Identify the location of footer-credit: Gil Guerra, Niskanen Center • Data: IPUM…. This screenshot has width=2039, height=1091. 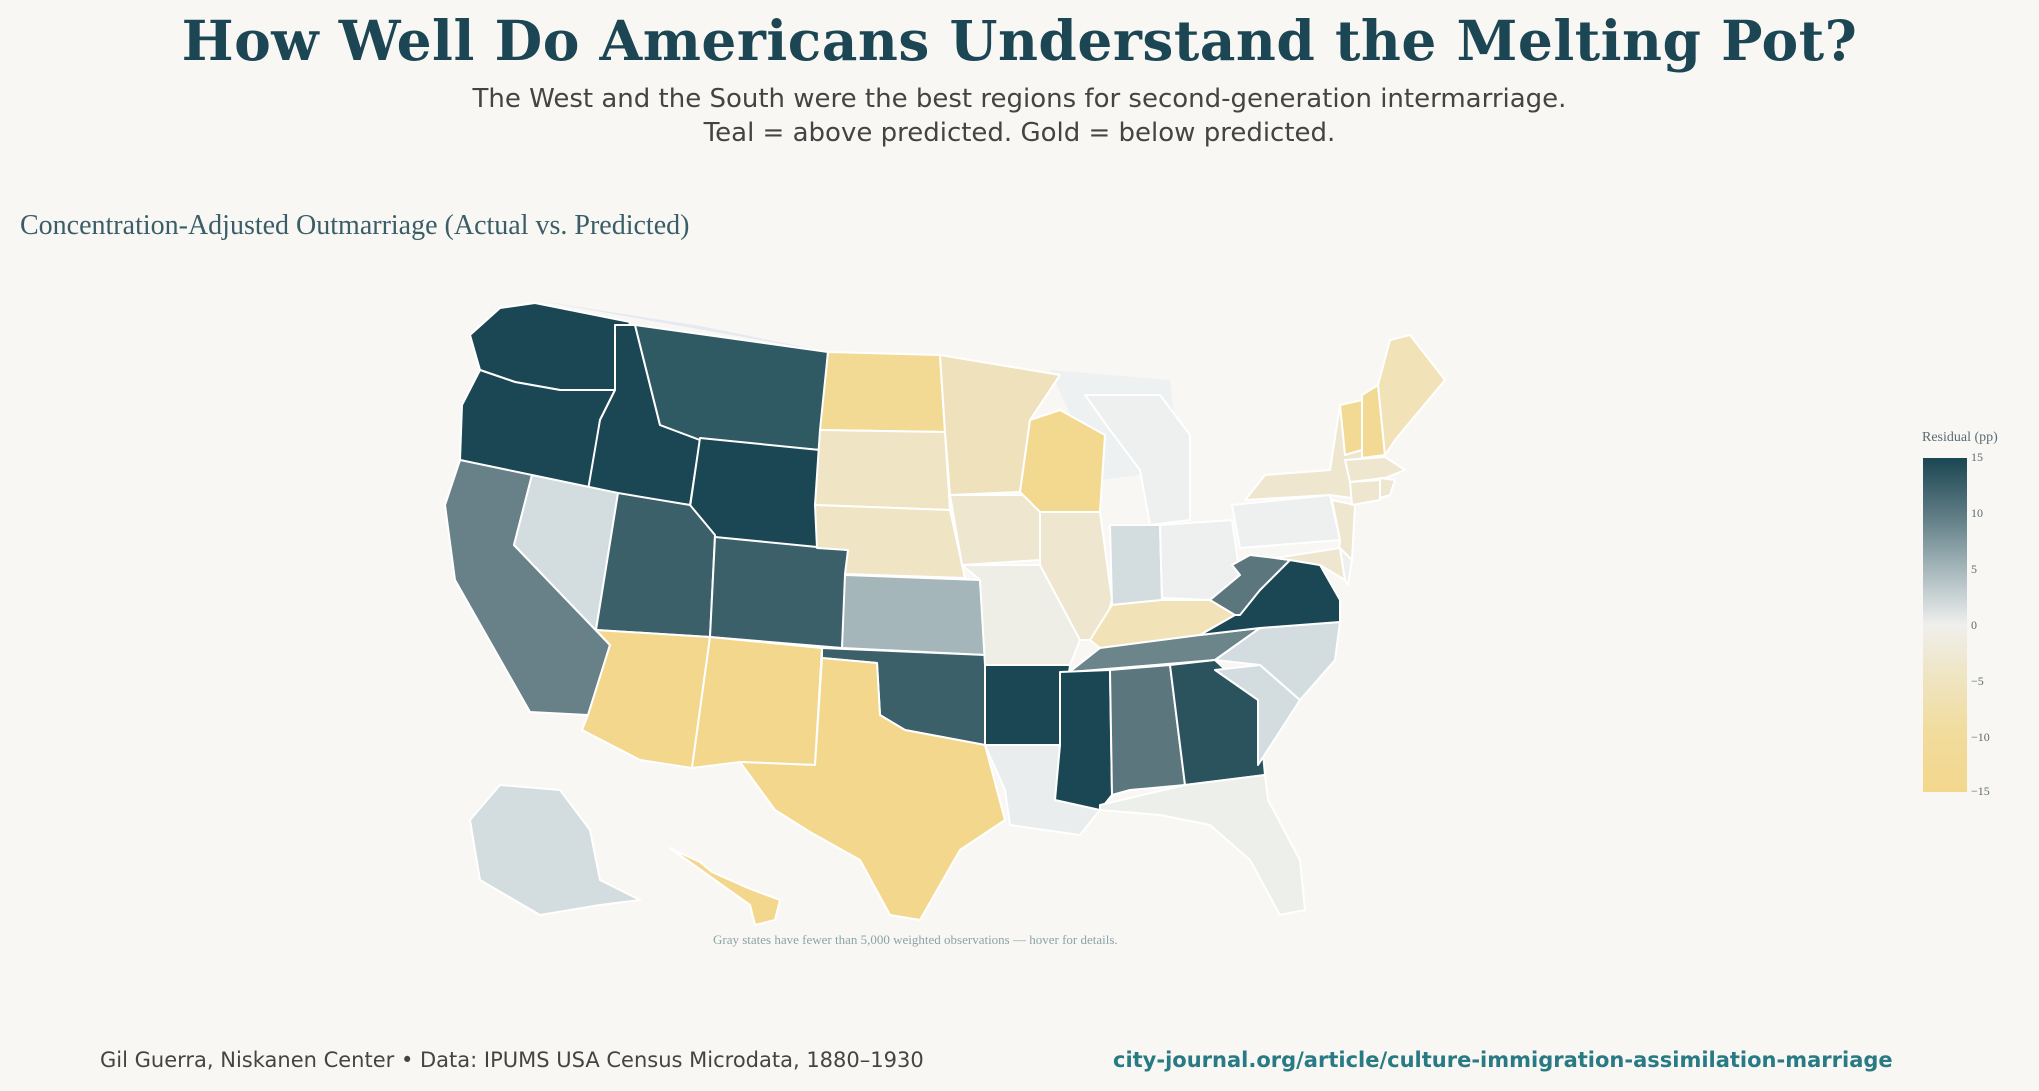
(512, 1060).